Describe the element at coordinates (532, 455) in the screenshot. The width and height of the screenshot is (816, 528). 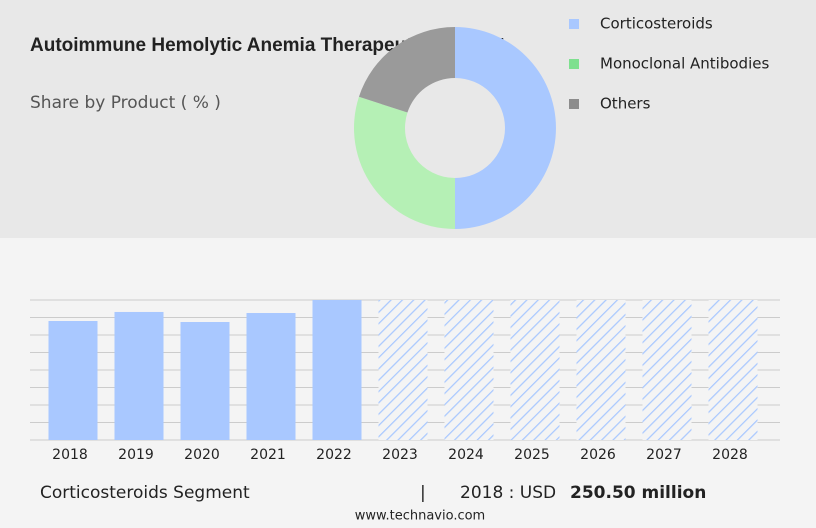
I see `x-tick-label: 2025` at that location.